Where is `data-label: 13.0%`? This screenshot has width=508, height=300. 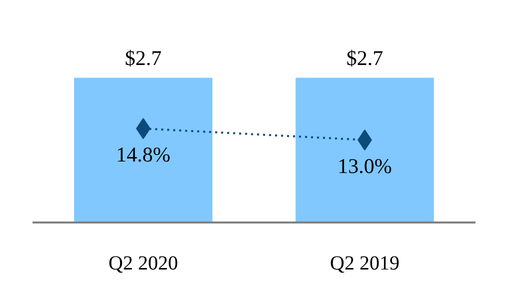 data-label: 13.0% is located at coordinates (365, 166).